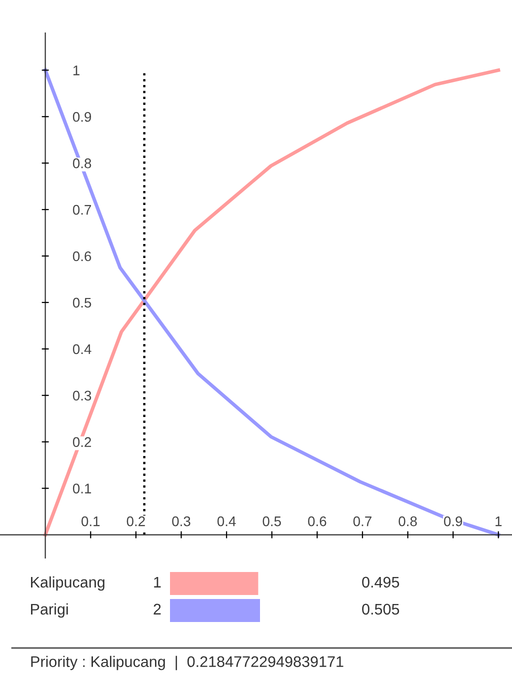 This screenshot has width=512, height=679. I want to click on y-tick-label: 0.6, so click(82, 256).